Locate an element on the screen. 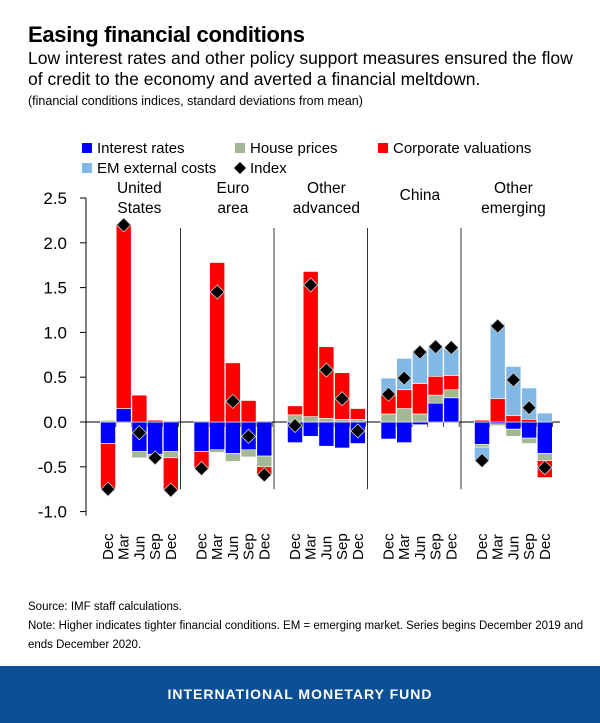 The height and width of the screenshot is (723, 600). panel-label: States is located at coordinates (139, 208).